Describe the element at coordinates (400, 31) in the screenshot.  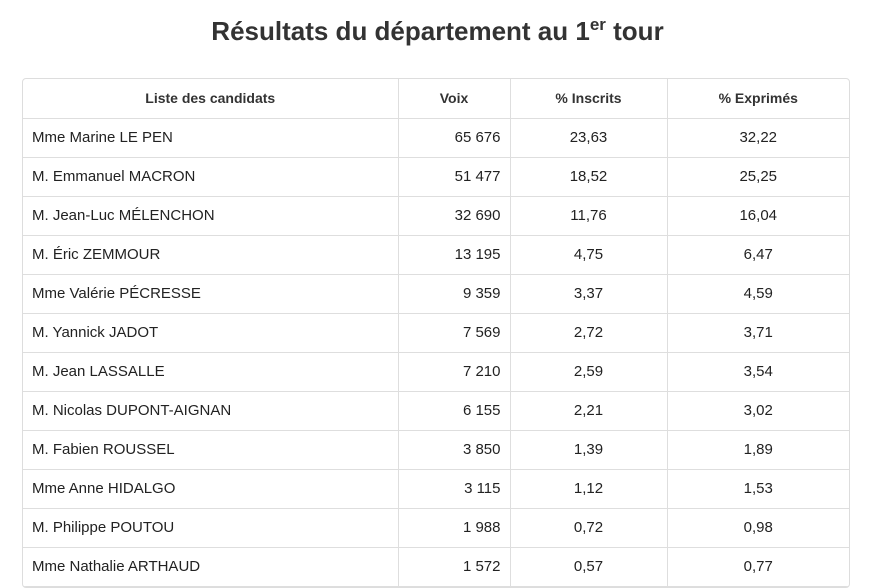
I see `title-text: Résultats du département au 1` at that location.